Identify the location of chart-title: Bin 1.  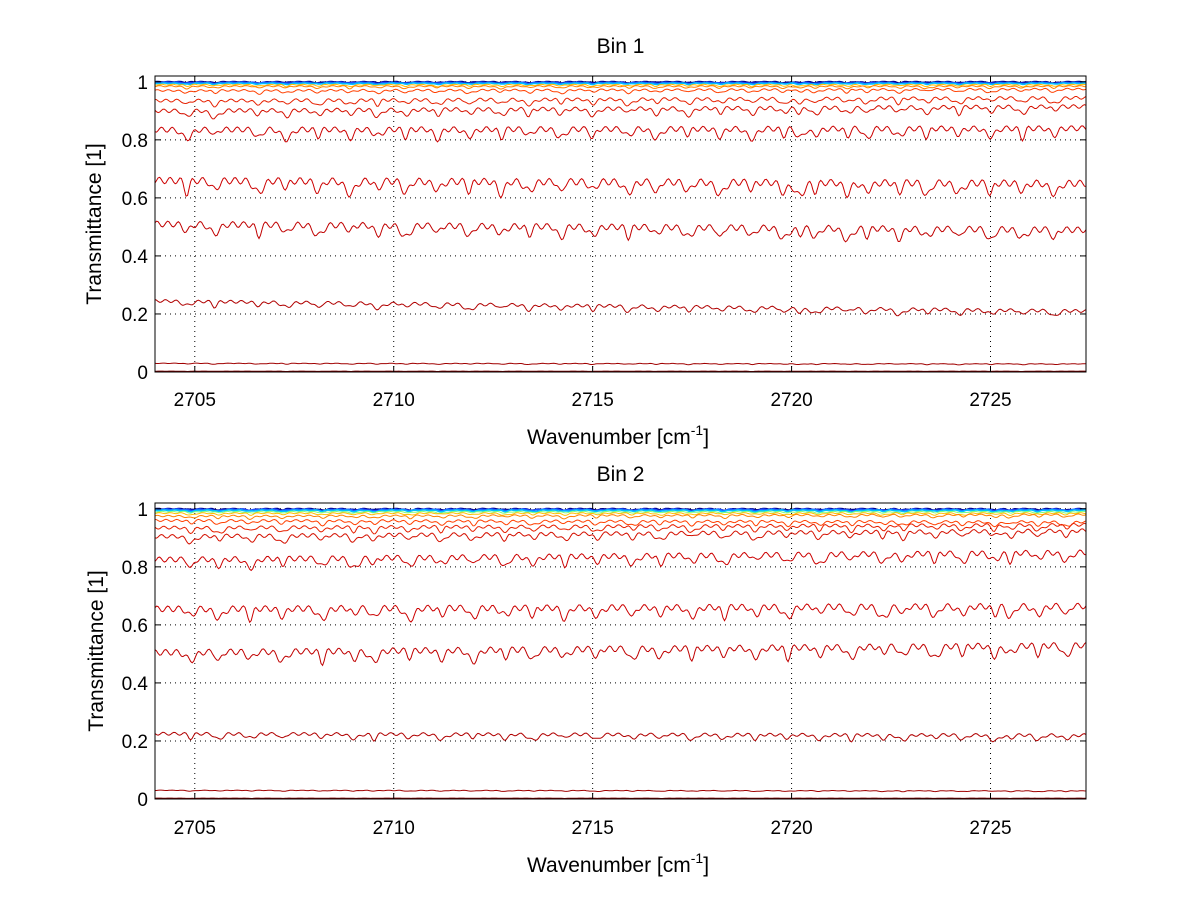
(621, 46).